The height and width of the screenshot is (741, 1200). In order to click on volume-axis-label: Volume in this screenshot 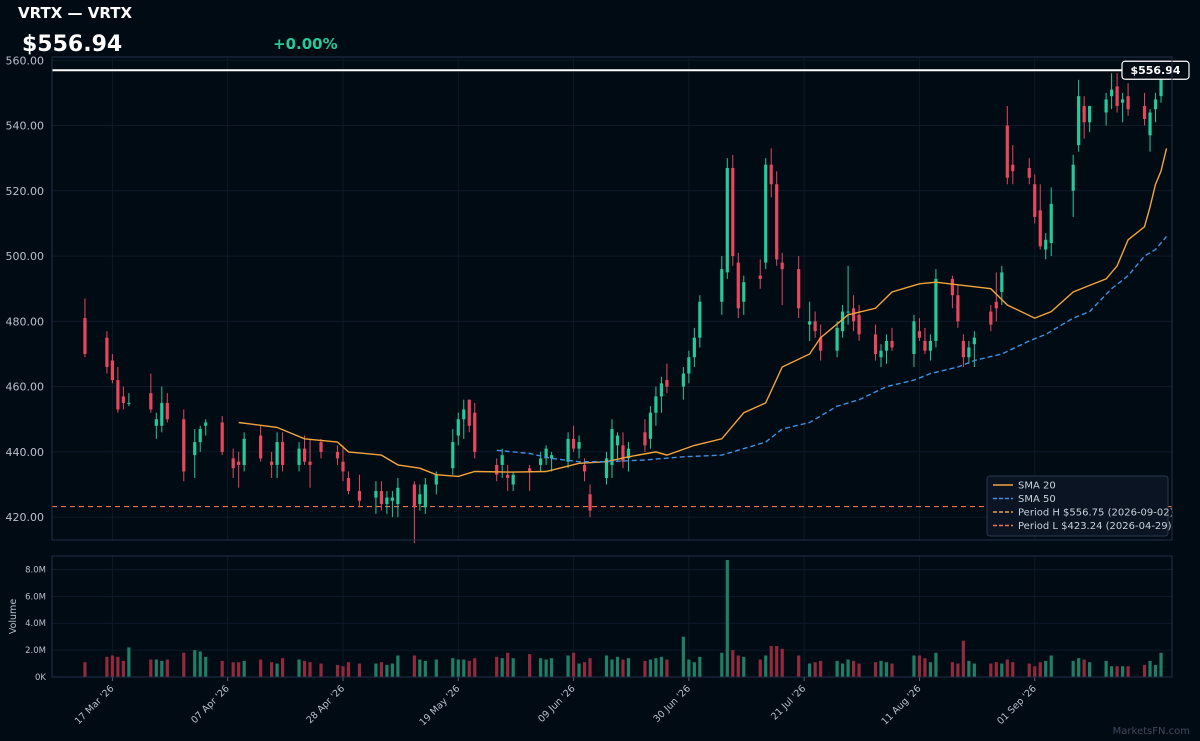, I will do `click(13, 616)`.